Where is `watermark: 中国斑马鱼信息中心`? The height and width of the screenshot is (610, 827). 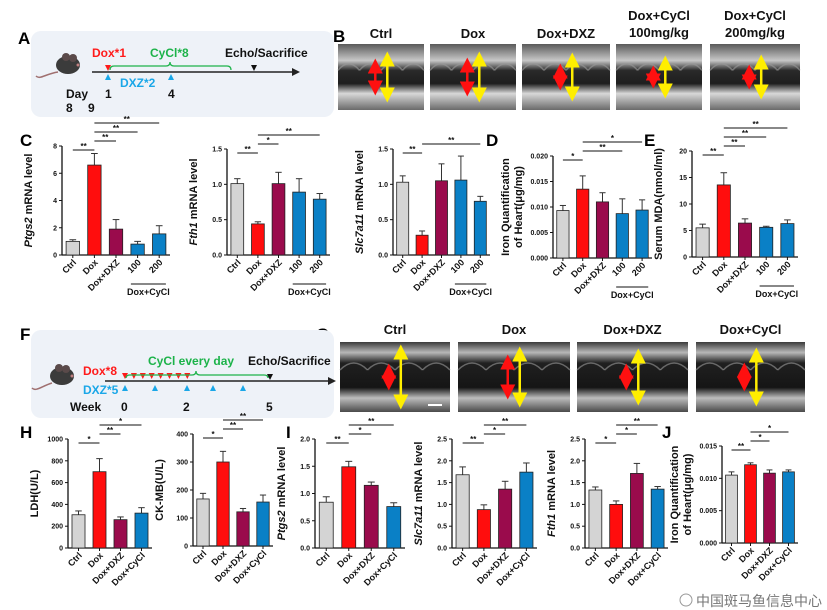
watermark: 中国斑马鱼信息中心 is located at coordinates (759, 601).